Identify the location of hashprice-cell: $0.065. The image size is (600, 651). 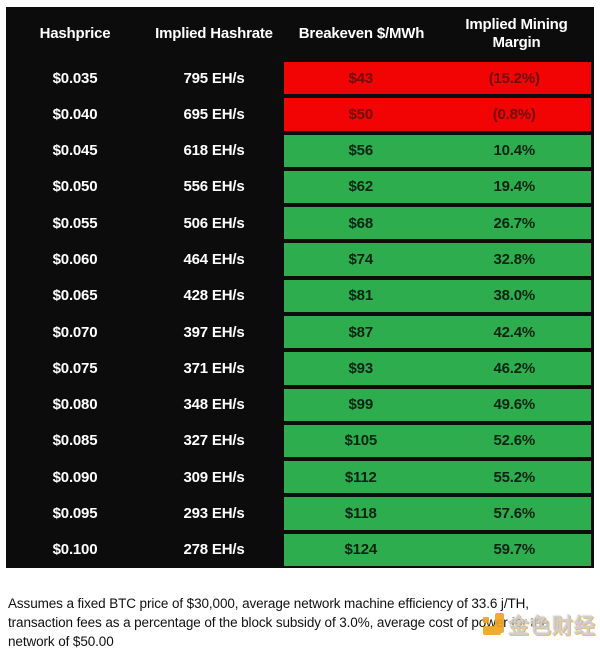
(75, 296).